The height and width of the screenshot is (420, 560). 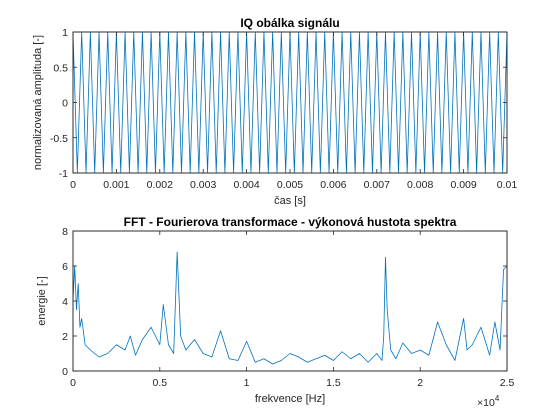 What do you see at coordinates (497, 398) in the screenshot?
I see `ax2-x-exponent-power: 4` at bounding box center [497, 398].